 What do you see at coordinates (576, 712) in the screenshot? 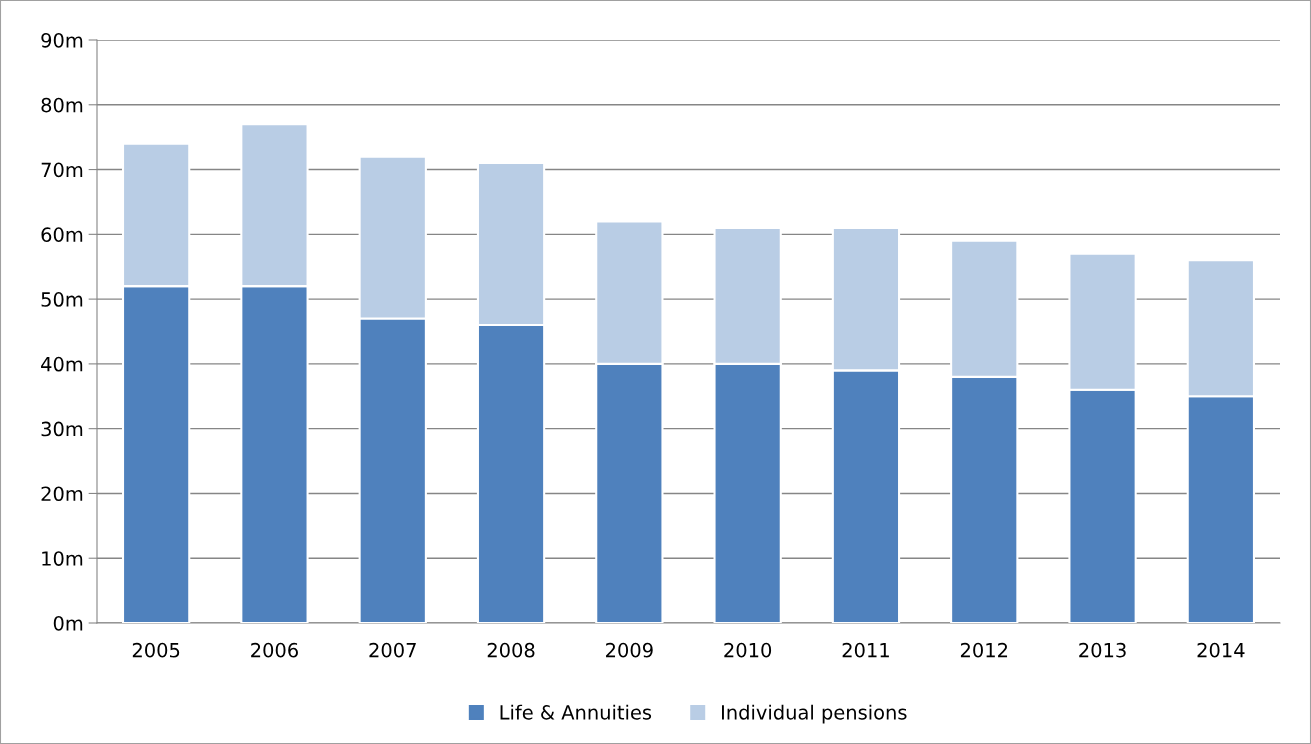
I see `legend-label: Life & Annuities` at bounding box center [576, 712].